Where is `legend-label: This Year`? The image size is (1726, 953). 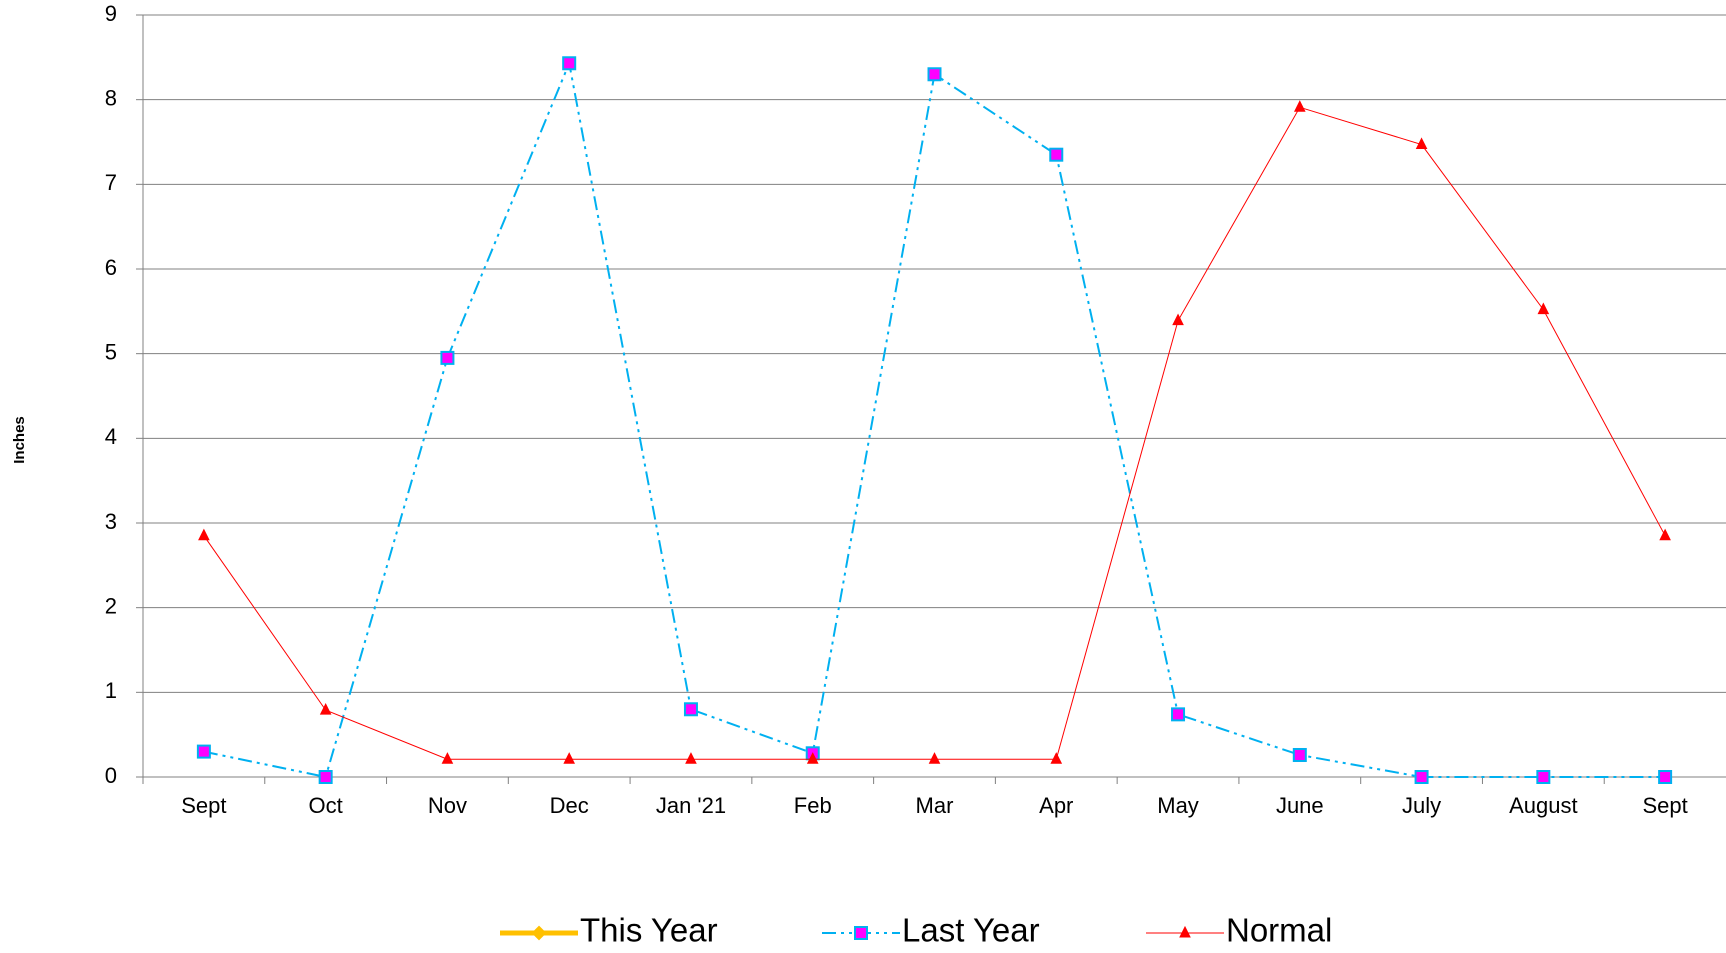
legend-label: This Year is located at coordinates (649, 930).